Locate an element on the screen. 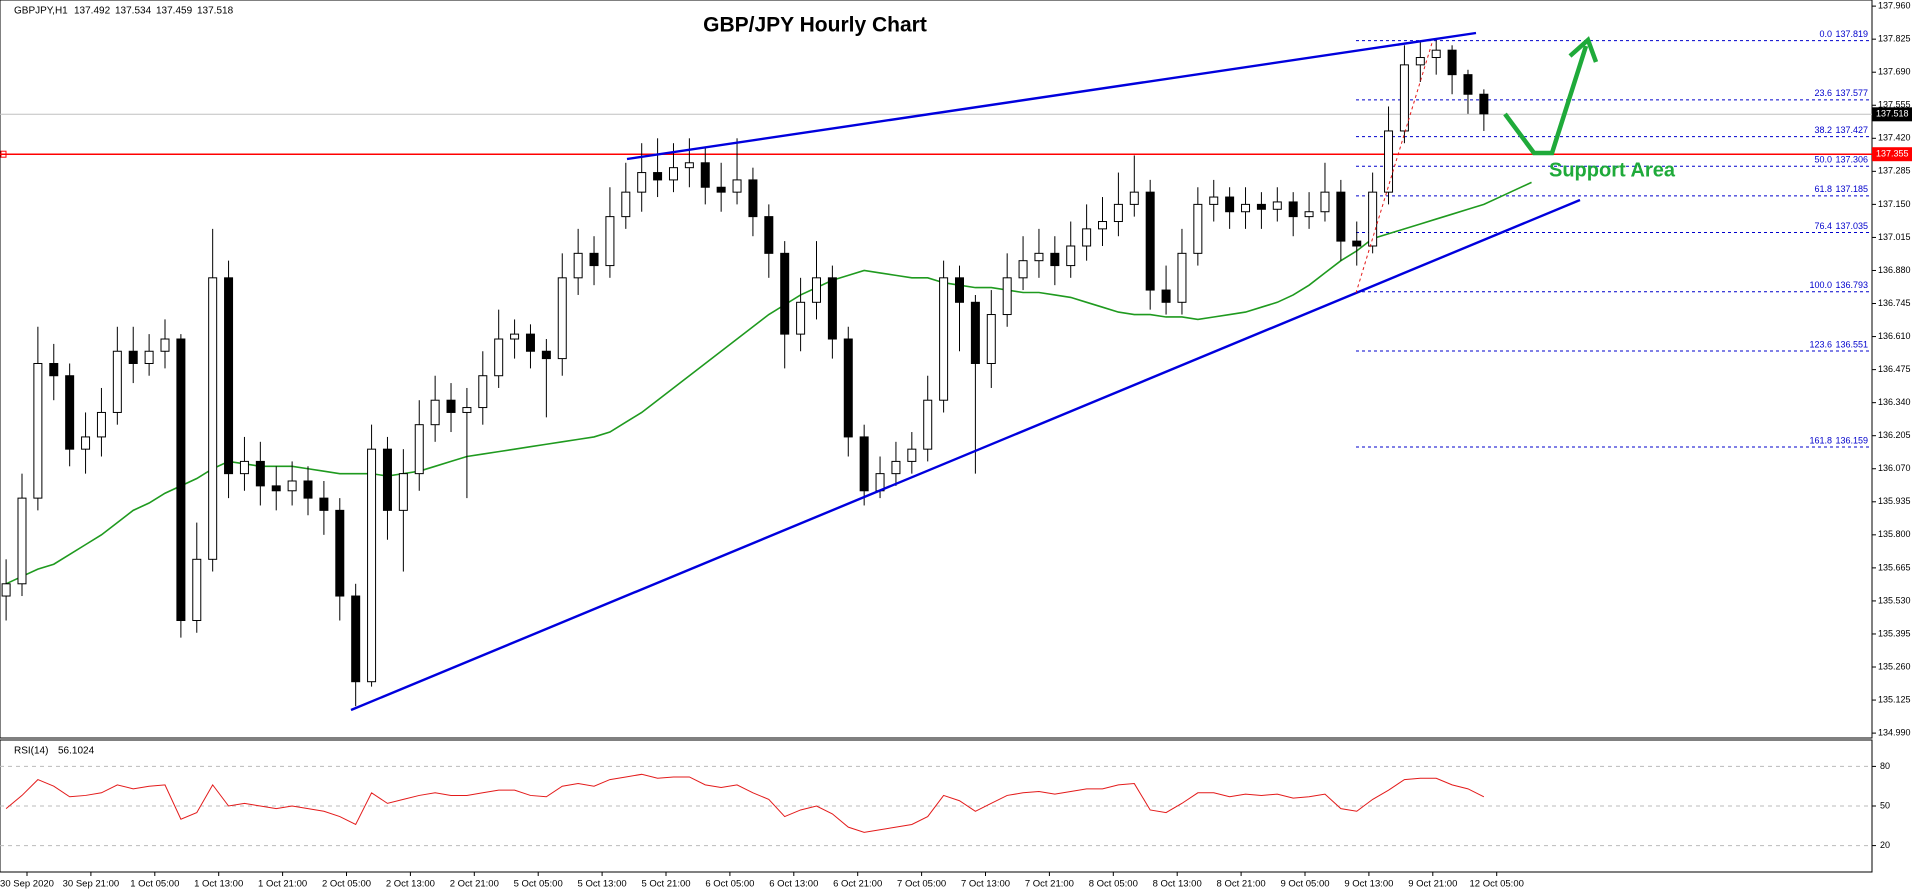 This screenshot has width=1916, height=896. fib-level: 100.0 is located at coordinates (1820, 285).